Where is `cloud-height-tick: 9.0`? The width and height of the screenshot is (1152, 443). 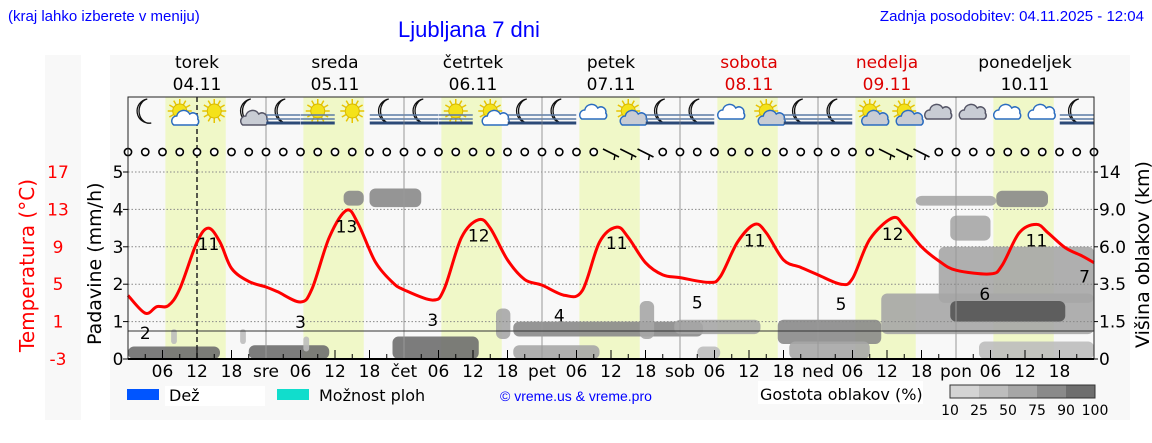 cloud-height-tick: 9.0 is located at coordinates (1112, 210).